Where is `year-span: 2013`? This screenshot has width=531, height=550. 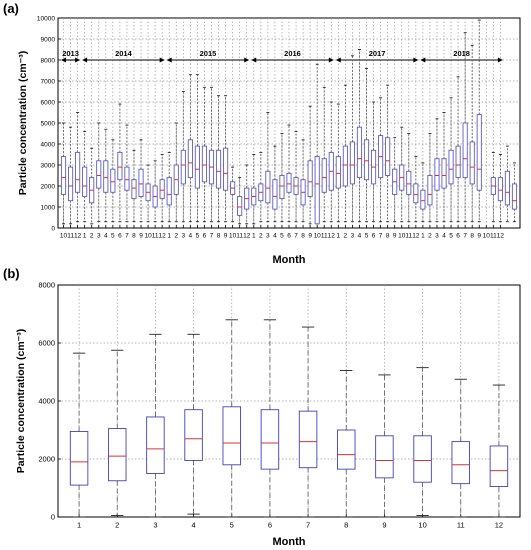
year-span: 2013 is located at coordinates (71, 56).